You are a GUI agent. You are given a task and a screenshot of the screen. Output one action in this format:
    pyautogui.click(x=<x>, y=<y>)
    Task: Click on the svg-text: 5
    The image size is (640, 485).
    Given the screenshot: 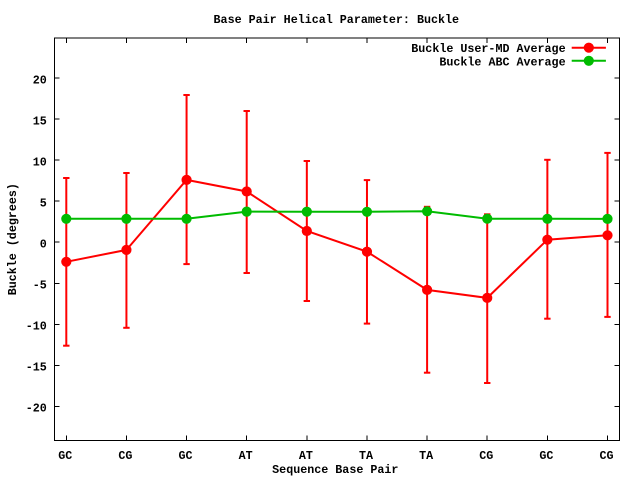 What is the action you would take?
    pyautogui.click(x=43, y=203)
    